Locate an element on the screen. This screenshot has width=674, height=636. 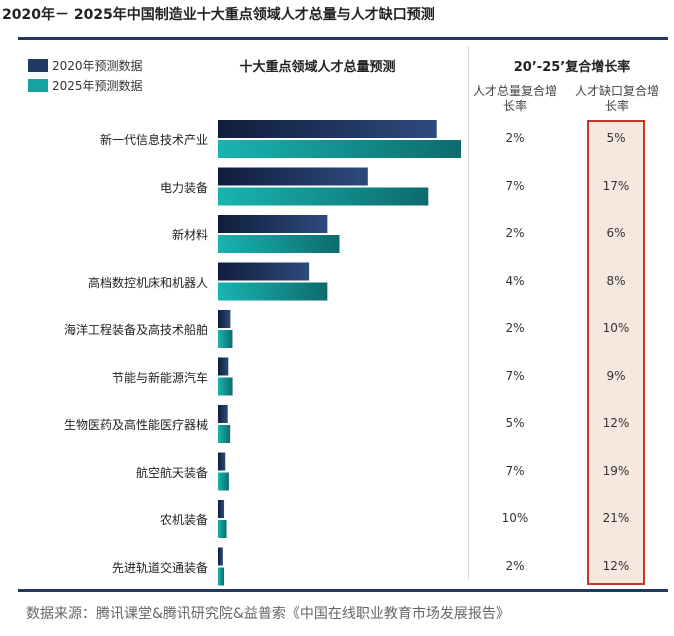
legend-label-2025: 2025年预测数据 is located at coordinates (97, 86).